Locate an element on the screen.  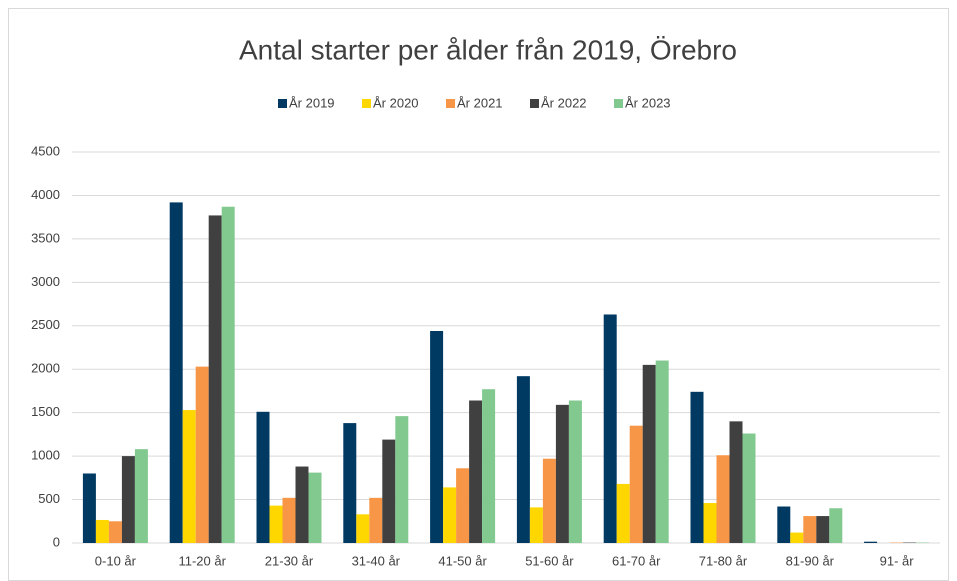
x-tick-label: 91- år is located at coordinates (897, 560).